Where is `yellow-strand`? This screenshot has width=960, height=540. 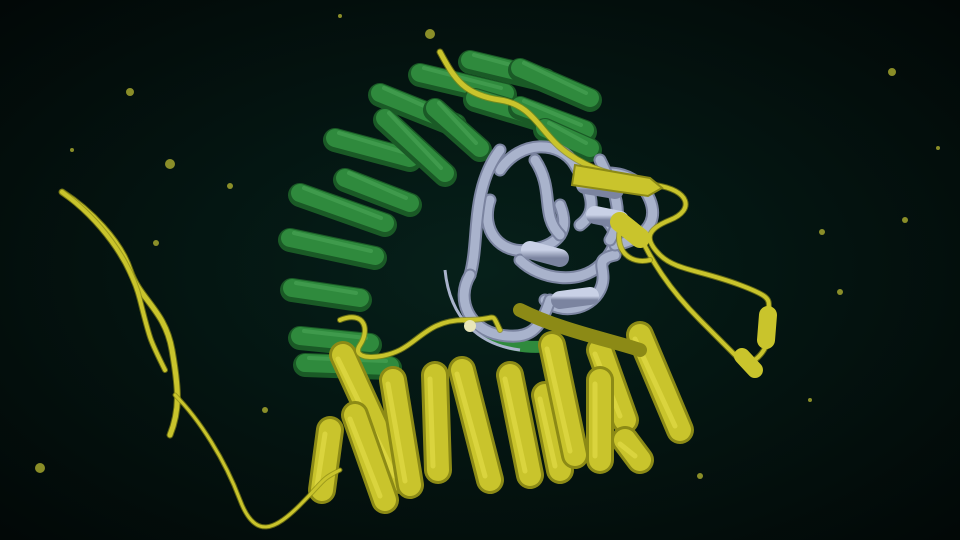 yellow-strand is located at coordinates (580, 330).